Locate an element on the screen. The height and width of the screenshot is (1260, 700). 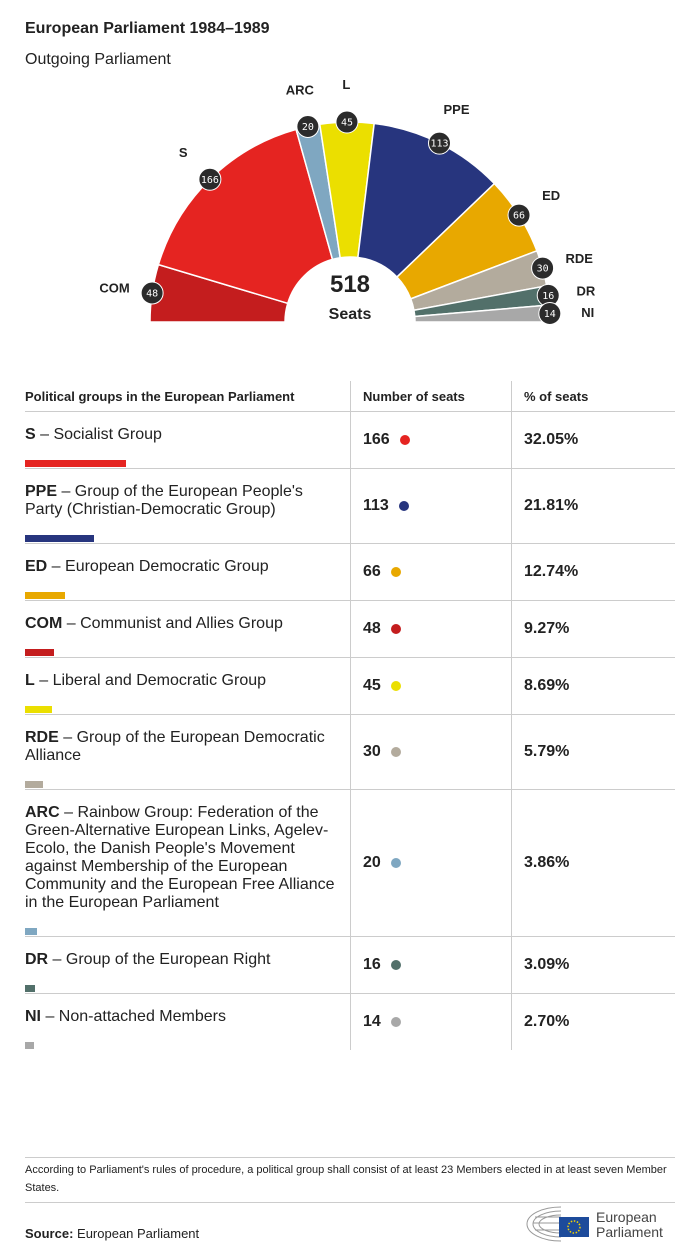
source-text: European Parliament is located at coordinates (136, 1233).